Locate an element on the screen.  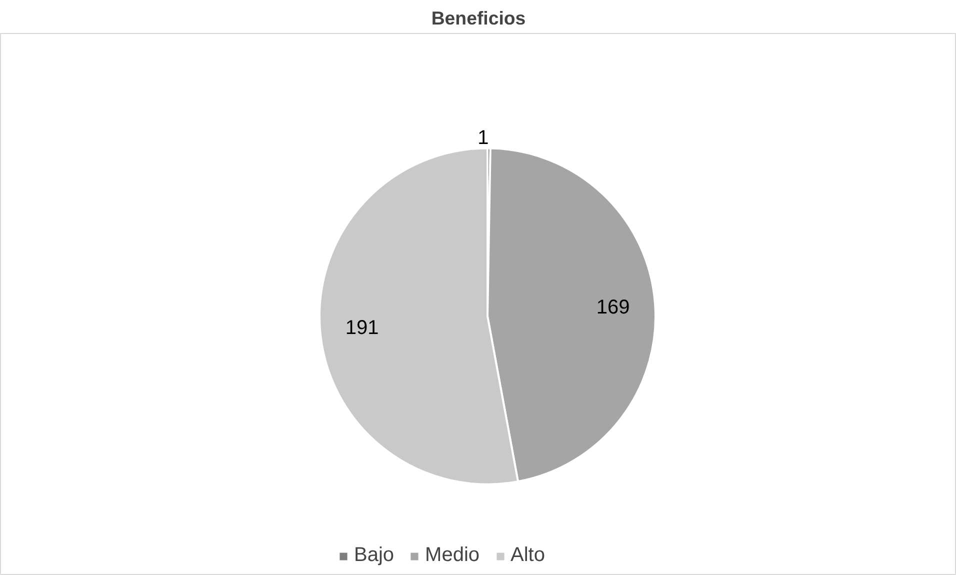
legend-label: Alto is located at coordinates (527, 555).